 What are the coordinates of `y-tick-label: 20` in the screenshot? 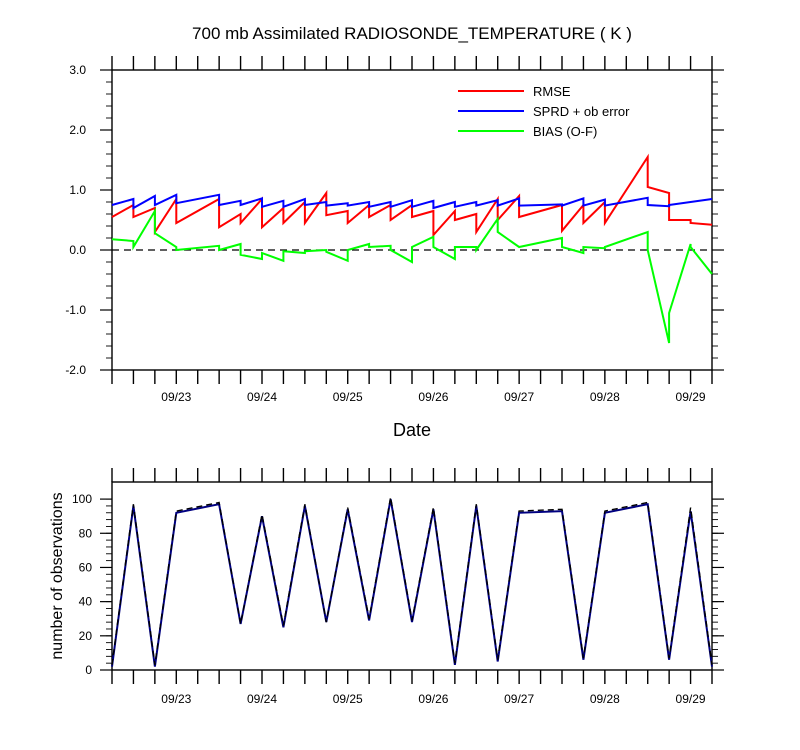 It's located at (86, 636).